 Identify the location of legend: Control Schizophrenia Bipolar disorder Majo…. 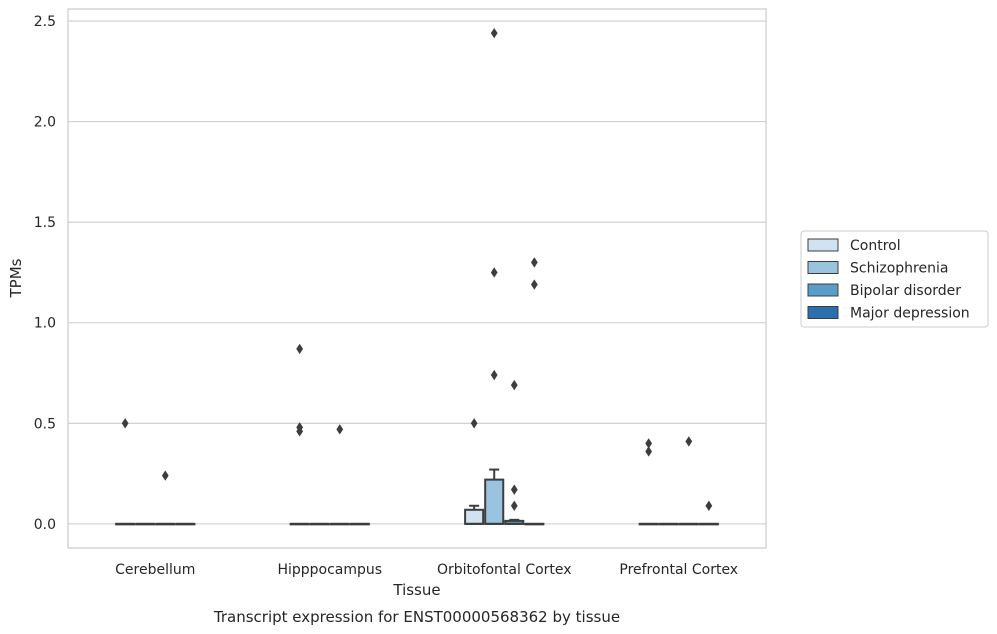
(894, 279).